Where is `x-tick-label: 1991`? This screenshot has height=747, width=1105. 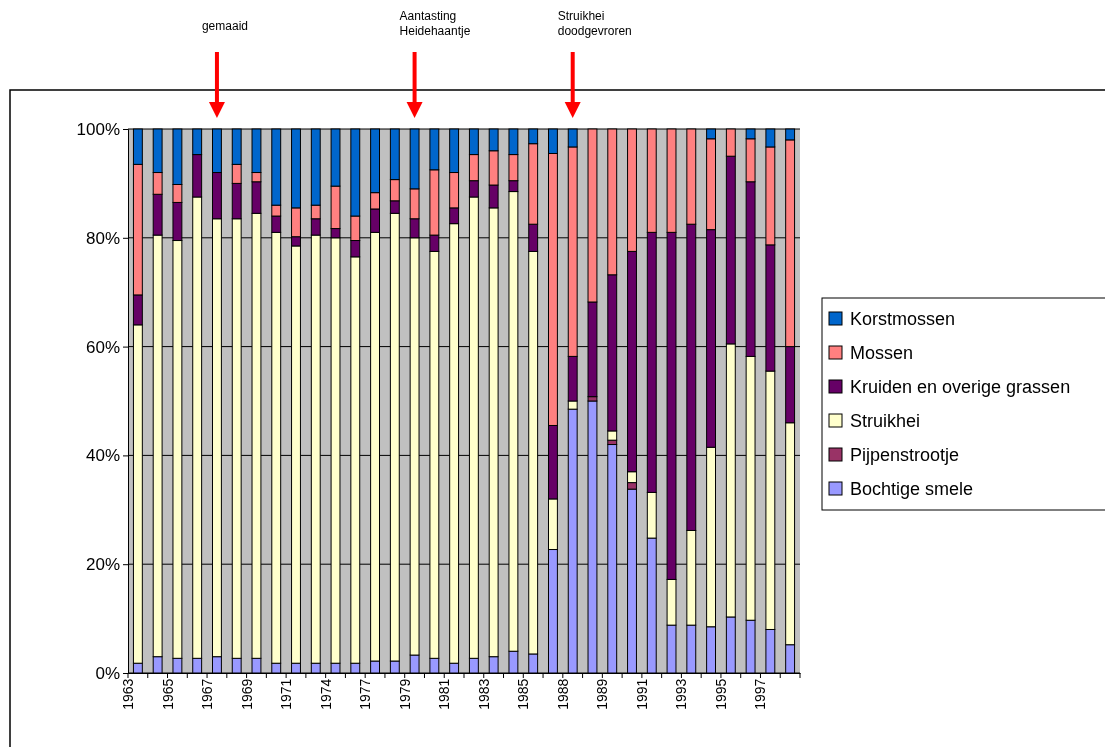 x-tick-label: 1991 is located at coordinates (641, 694).